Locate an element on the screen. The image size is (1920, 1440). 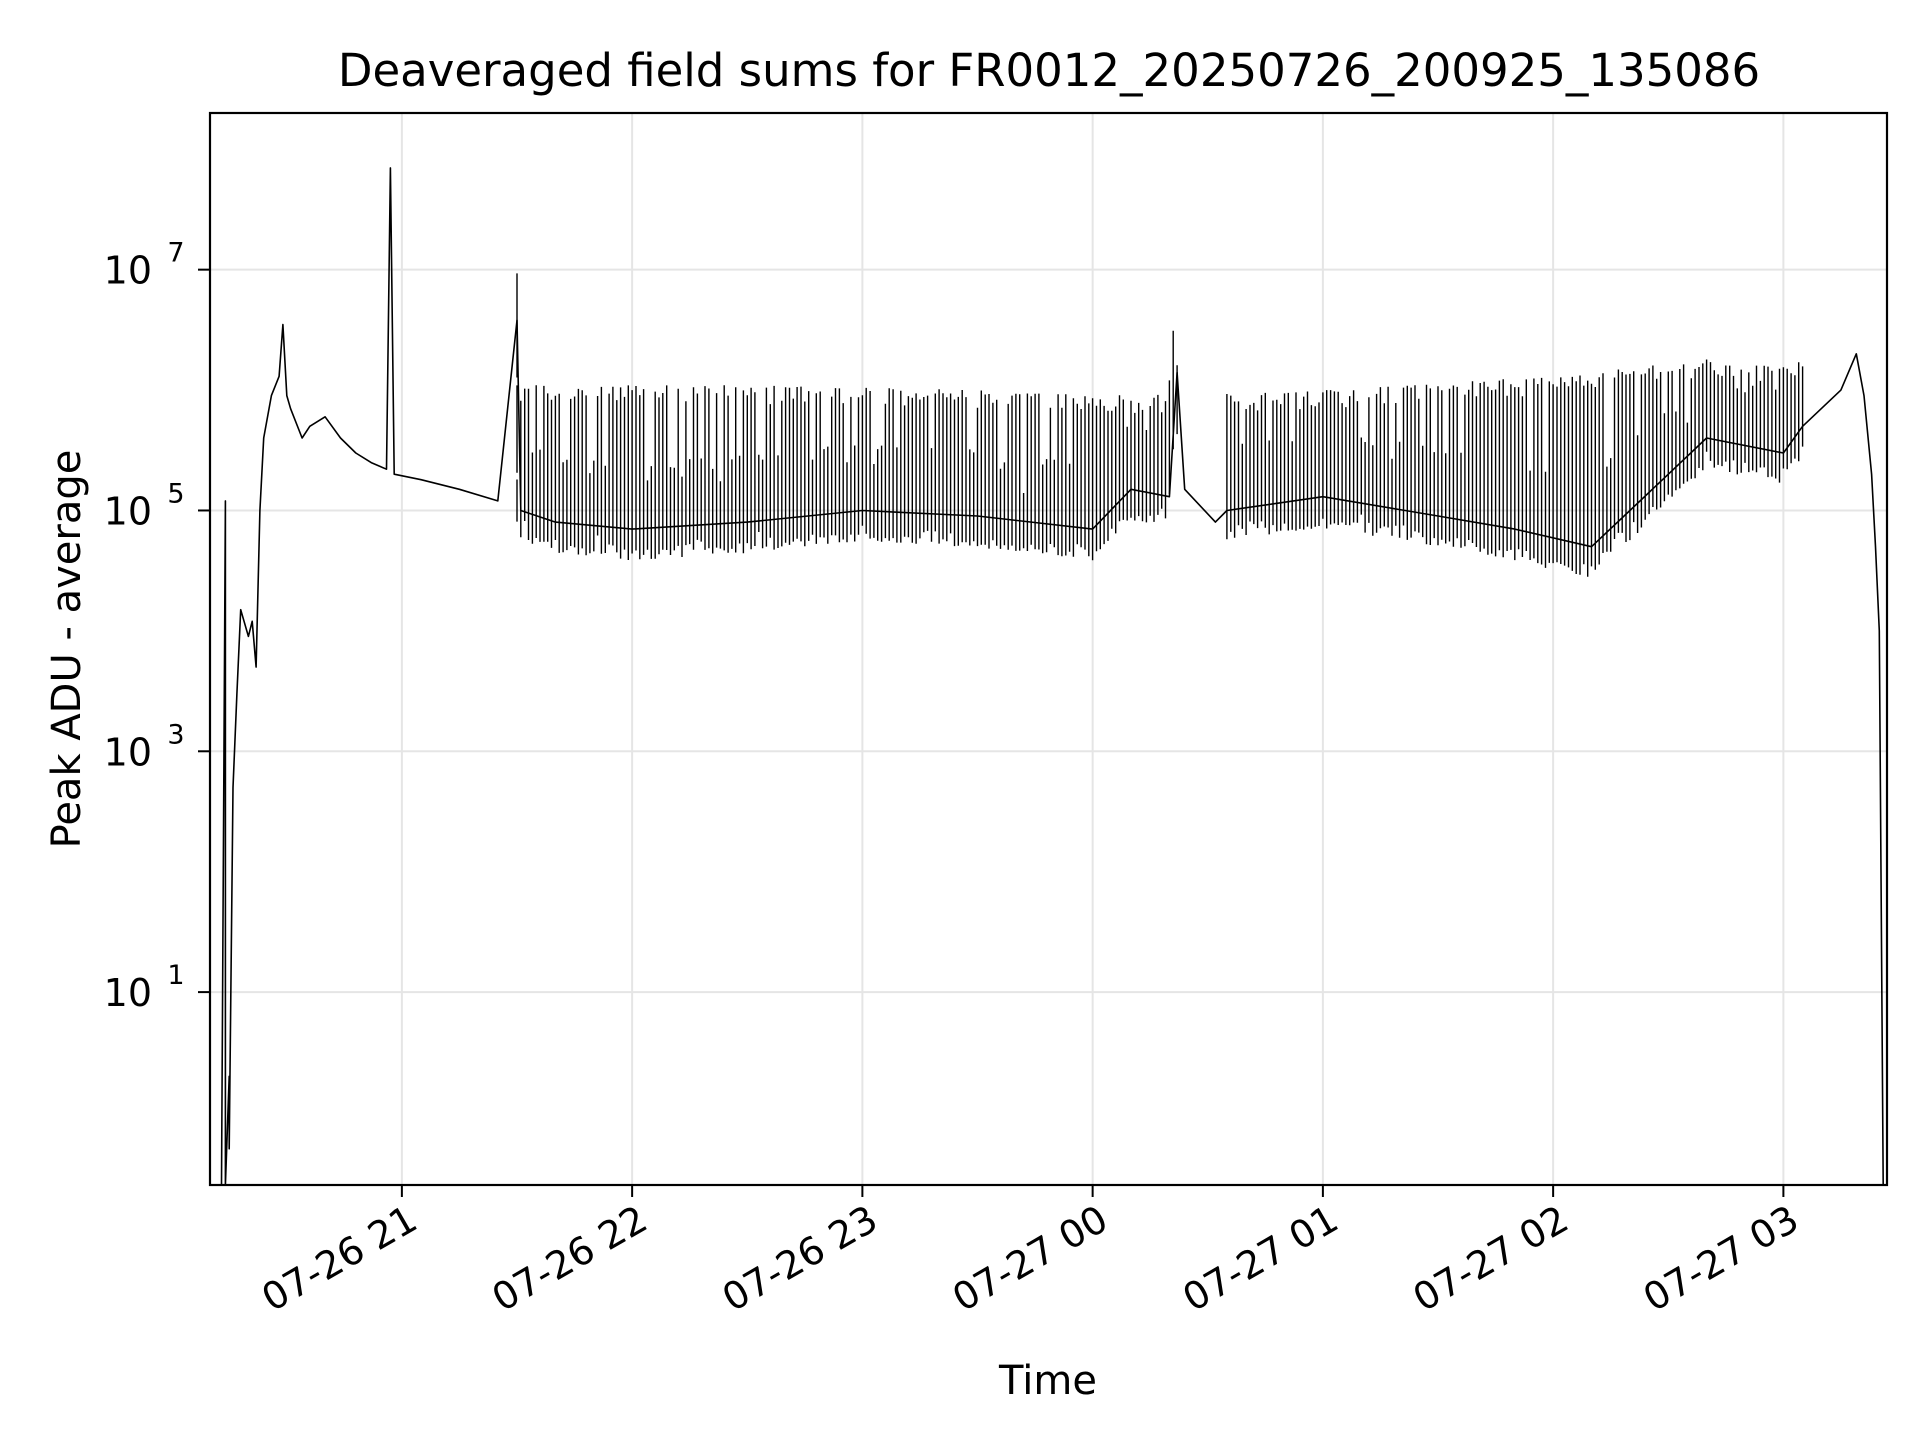
band-layer is located at coordinates (1160, 425).